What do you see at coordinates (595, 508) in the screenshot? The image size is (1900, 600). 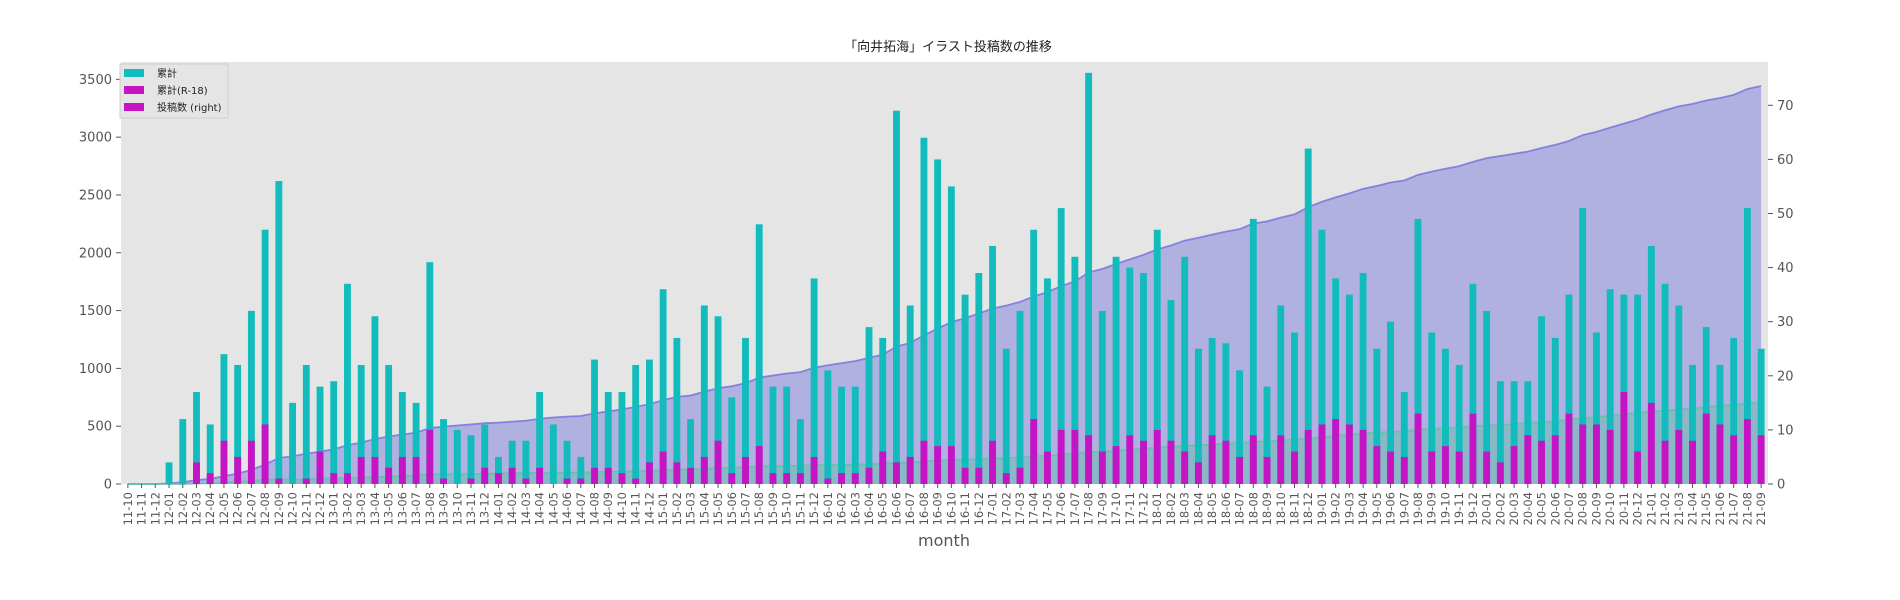 I see `x-tick-label: 14-08` at bounding box center [595, 508].